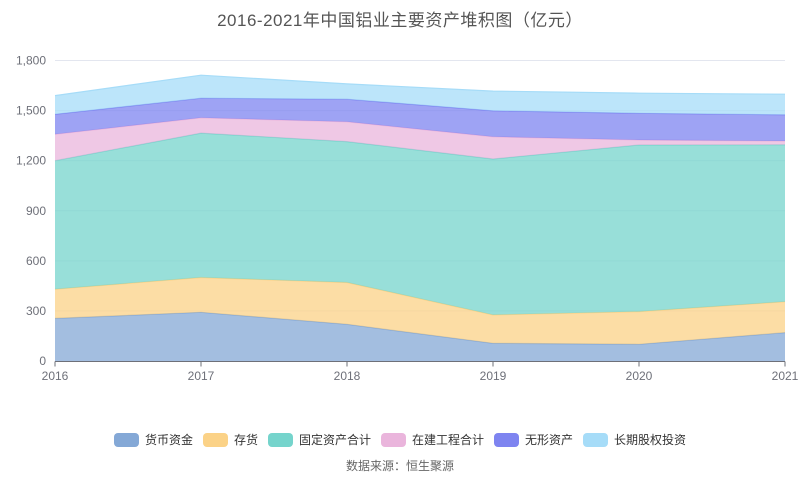  What do you see at coordinates (31, 161) in the screenshot?
I see `y-axis-label: 1,200` at bounding box center [31, 161].